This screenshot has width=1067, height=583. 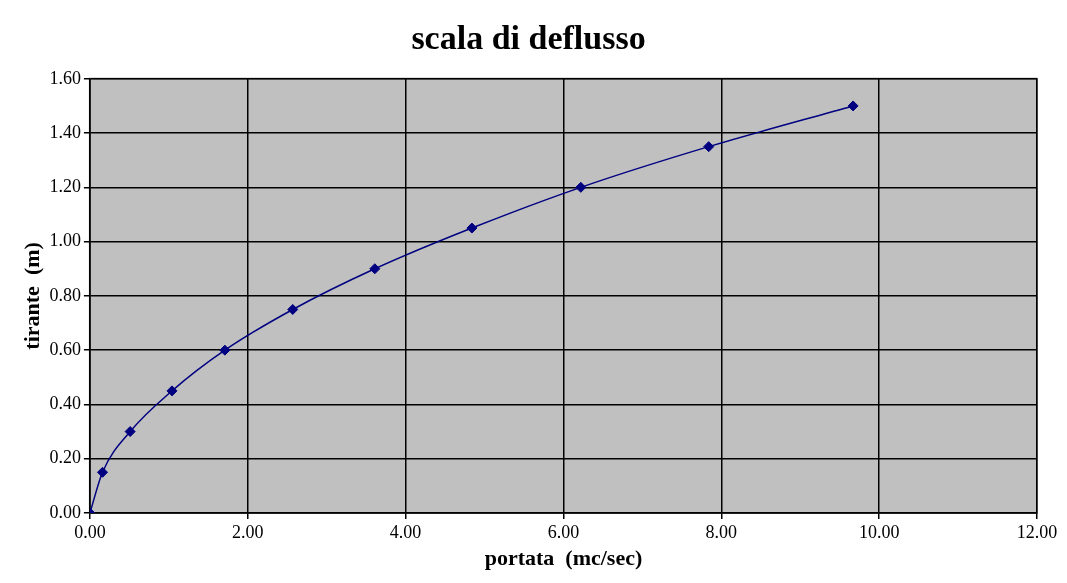 I want to click on y-axis-title: tirante (m), so click(x=31, y=296).